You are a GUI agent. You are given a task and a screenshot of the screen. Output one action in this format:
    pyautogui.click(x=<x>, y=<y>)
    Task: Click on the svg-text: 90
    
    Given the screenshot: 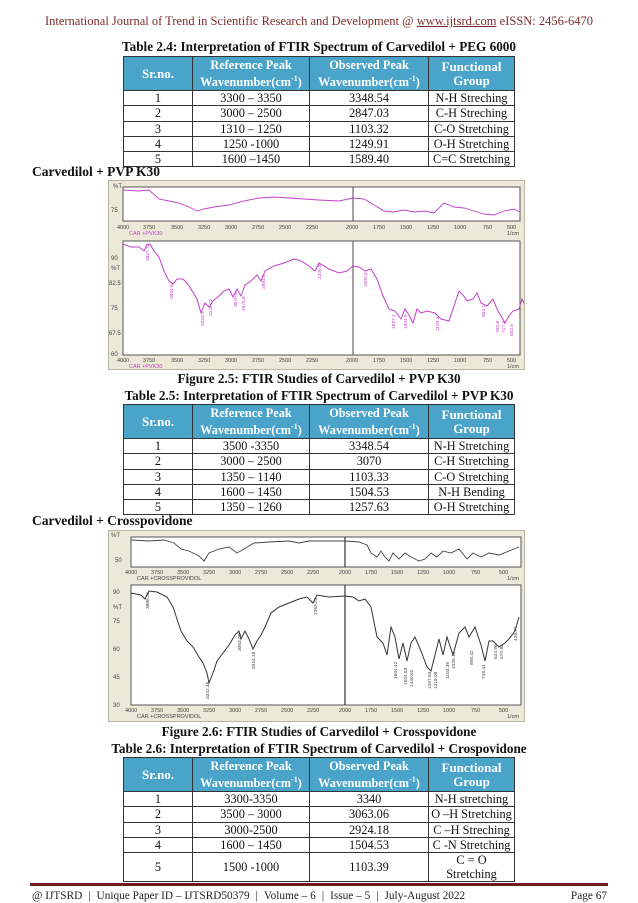 What is the action you would take?
    pyautogui.click(x=116, y=593)
    